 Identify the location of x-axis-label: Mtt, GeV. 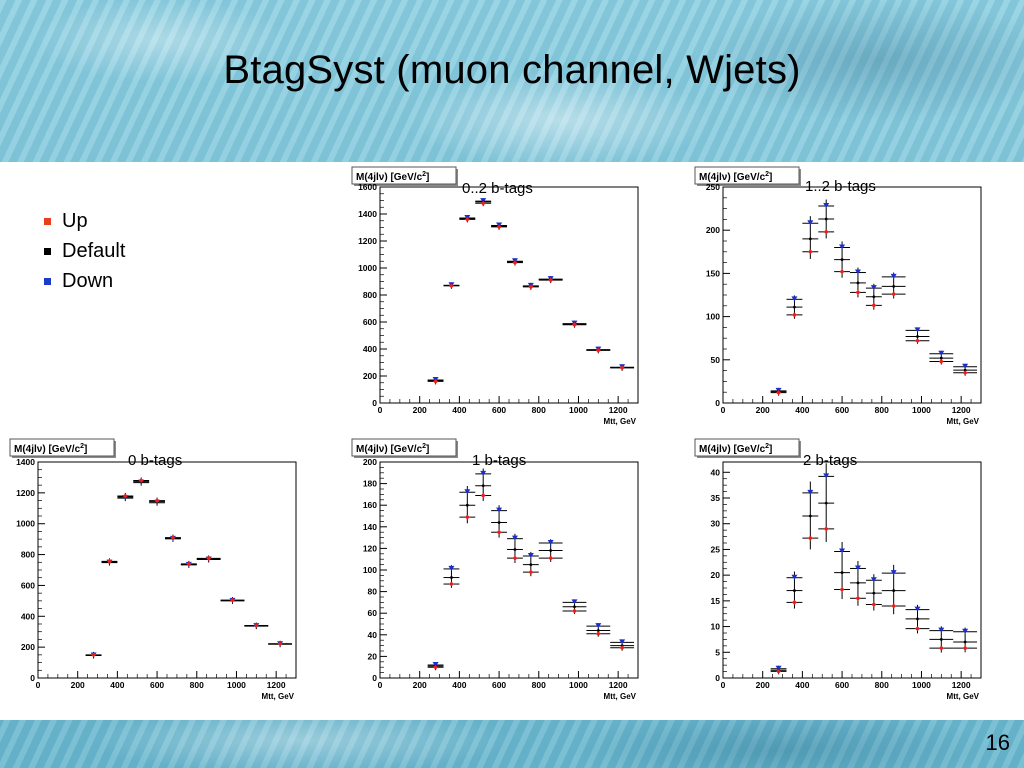
(963, 696).